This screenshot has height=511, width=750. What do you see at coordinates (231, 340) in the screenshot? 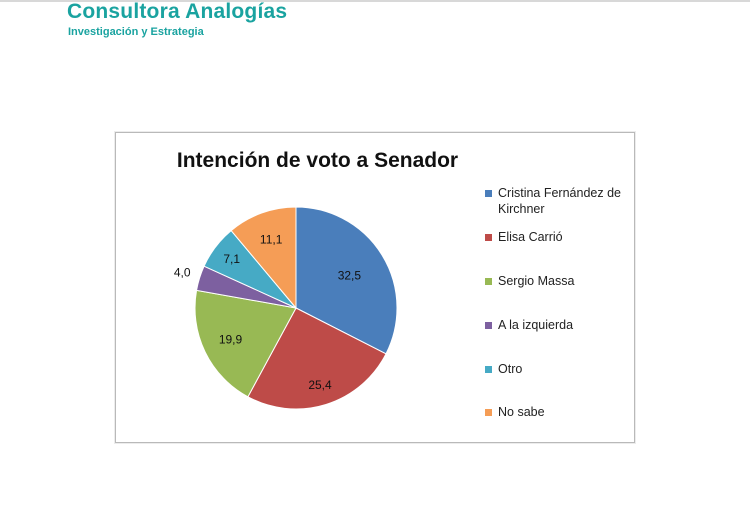
I see `pie-data-label: 19,9` at bounding box center [231, 340].